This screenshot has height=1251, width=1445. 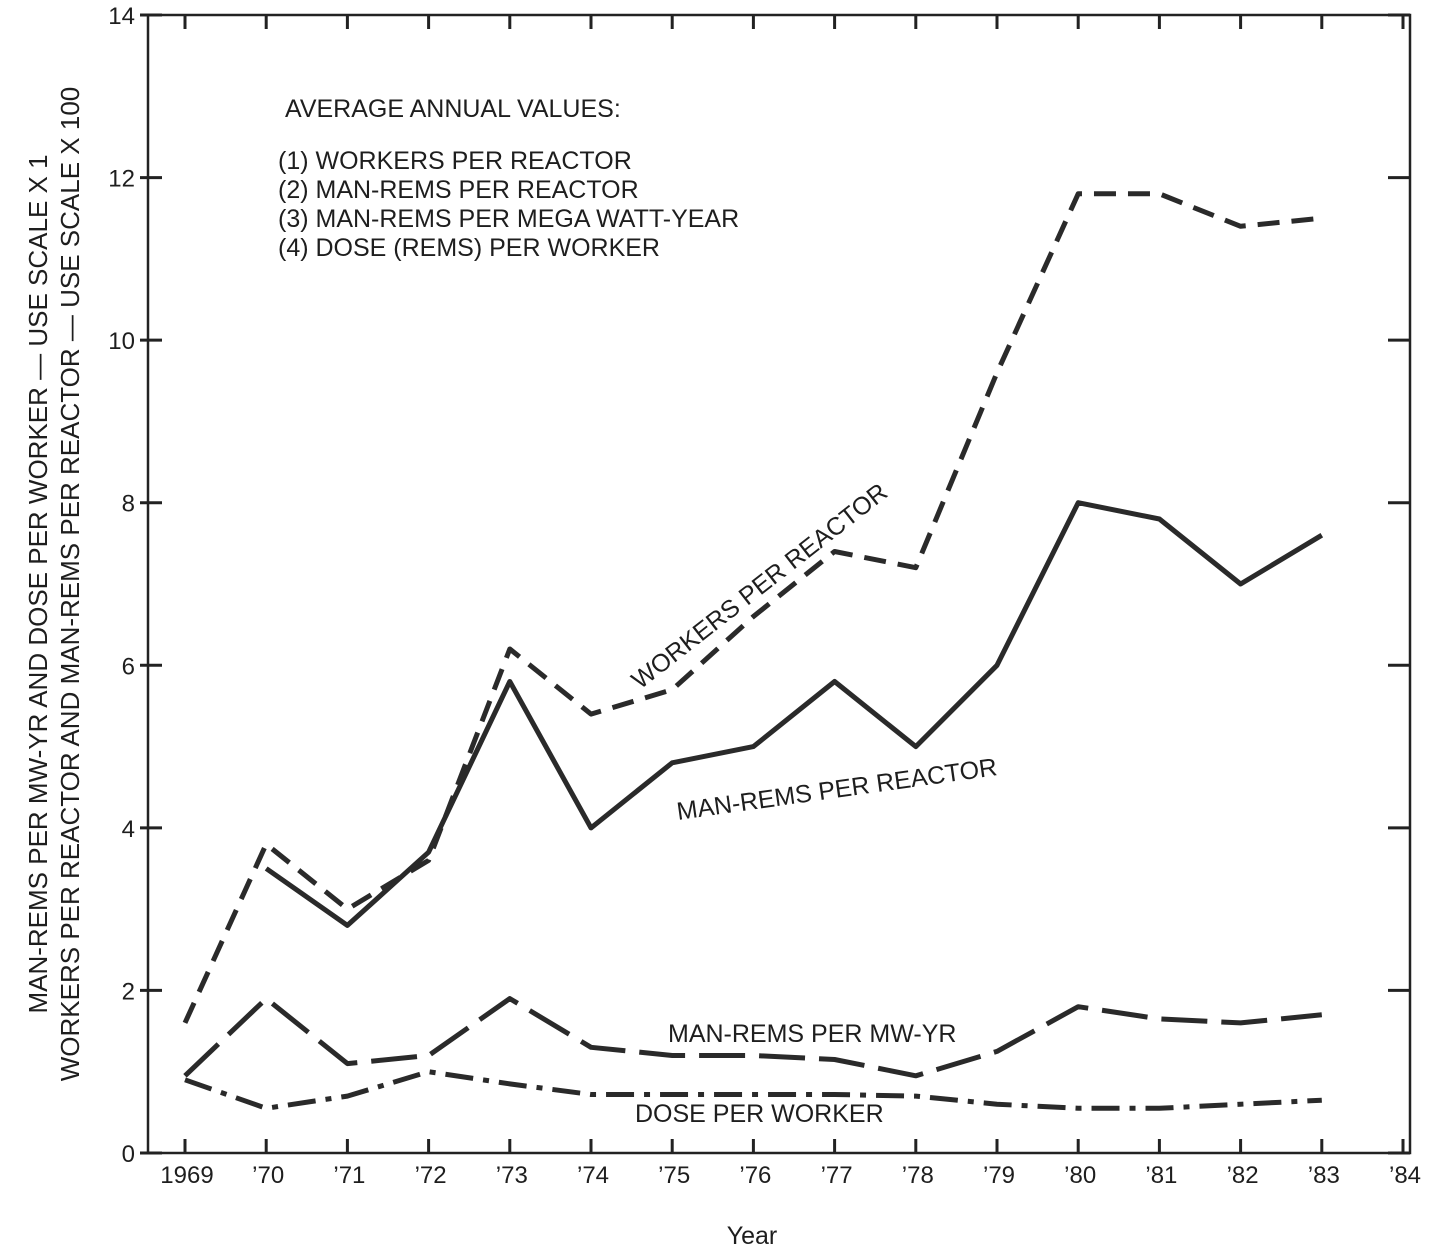 I want to click on legend-title: AVERAGE ANNUAL VALUES:, so click(x=453, y=109).